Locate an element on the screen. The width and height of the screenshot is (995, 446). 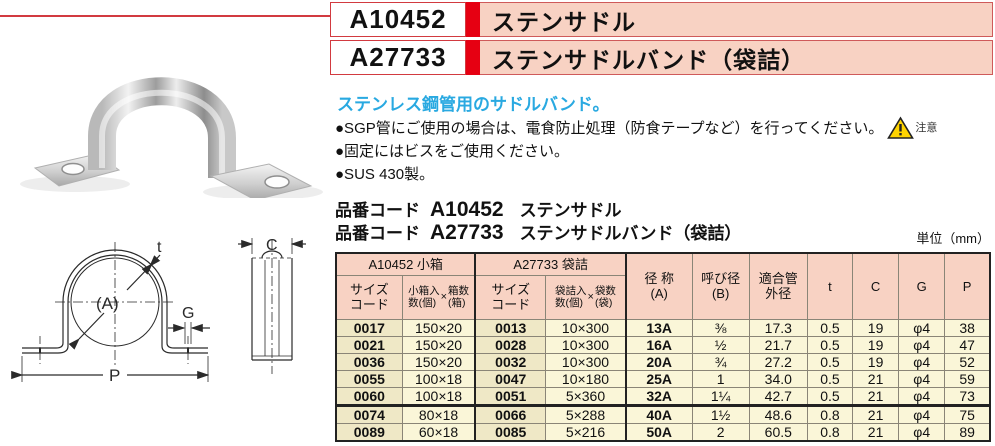
cell-size-code-bag: 0051 is located at coordinates (510, 396).